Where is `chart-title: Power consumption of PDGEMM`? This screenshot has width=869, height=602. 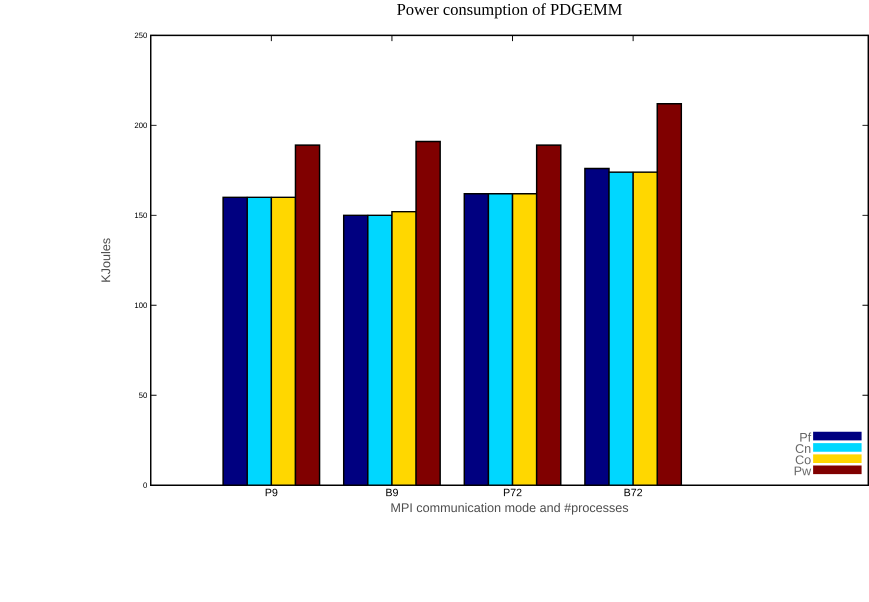
chart-title: Power consumption of PDGEMM is located at coordinates (509, 10).